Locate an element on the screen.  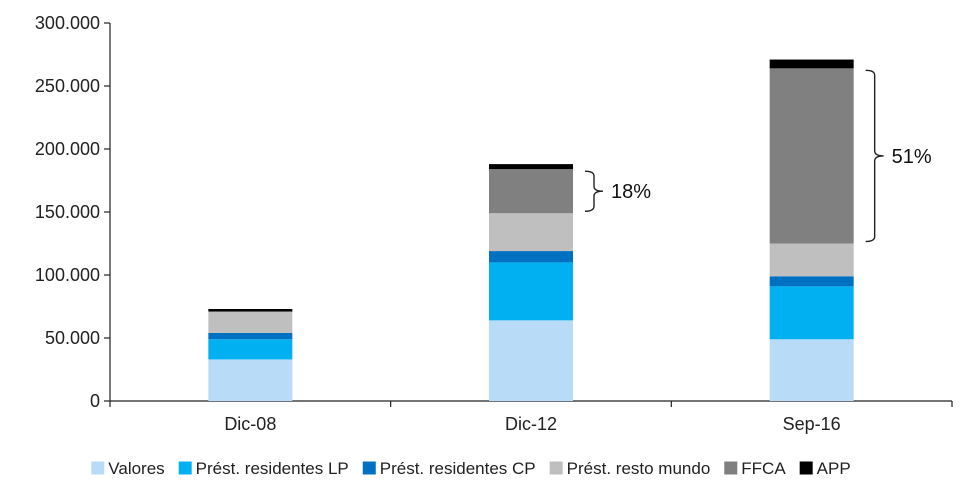
y-tick-label: 300.000 is located at coordinates (67, 23).